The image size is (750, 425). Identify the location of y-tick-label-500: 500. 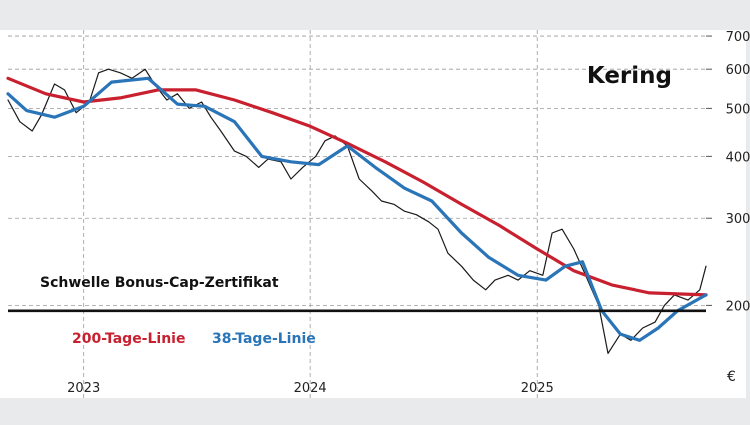
(738, 109).